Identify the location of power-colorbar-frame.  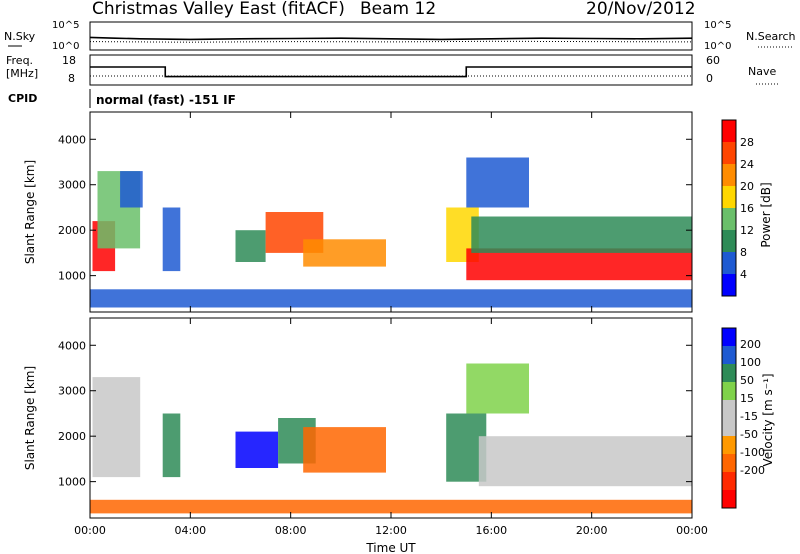
(729, 208).